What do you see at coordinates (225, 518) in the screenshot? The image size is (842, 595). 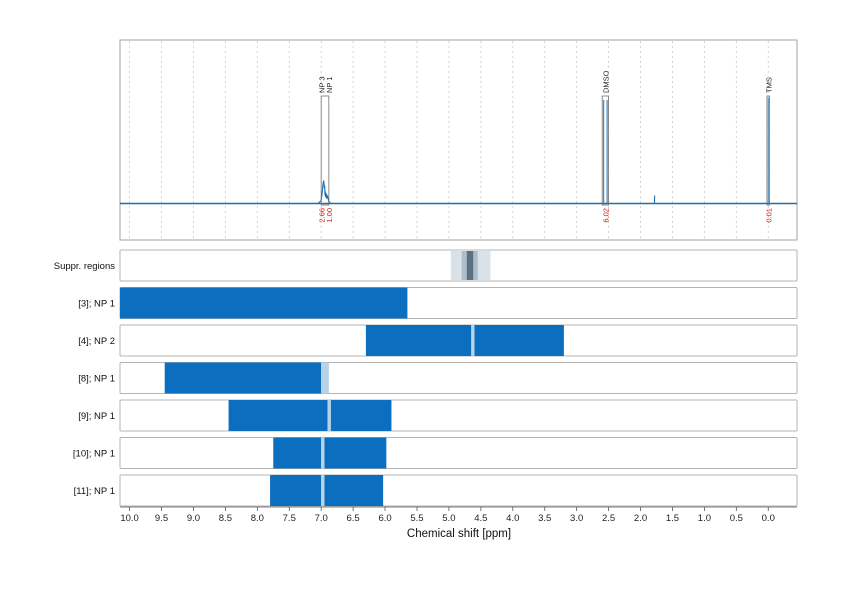 I see `x-tick-label: 8.5` at bounding box center [225, 518].